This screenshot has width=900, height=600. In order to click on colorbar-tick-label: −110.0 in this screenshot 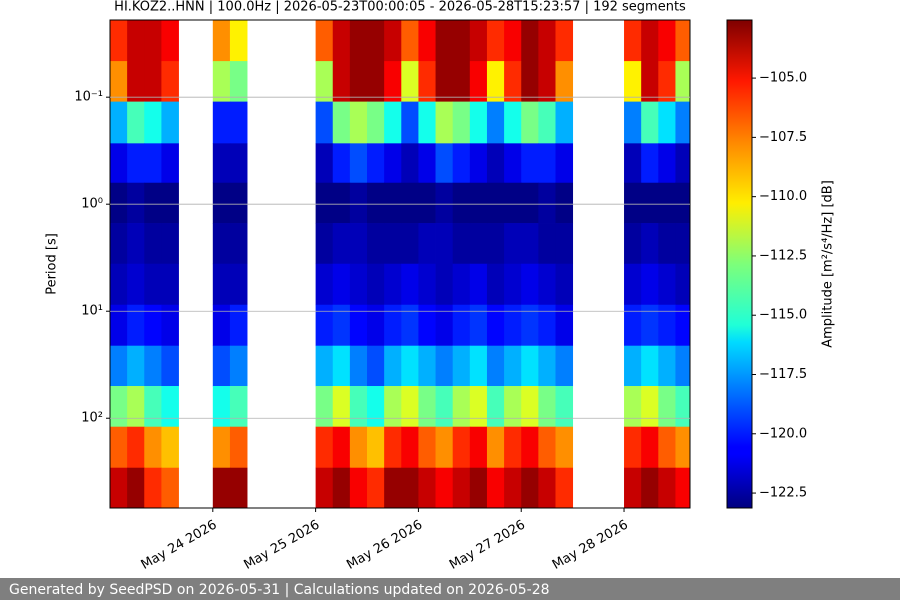, I will do `click(783, 196)`.